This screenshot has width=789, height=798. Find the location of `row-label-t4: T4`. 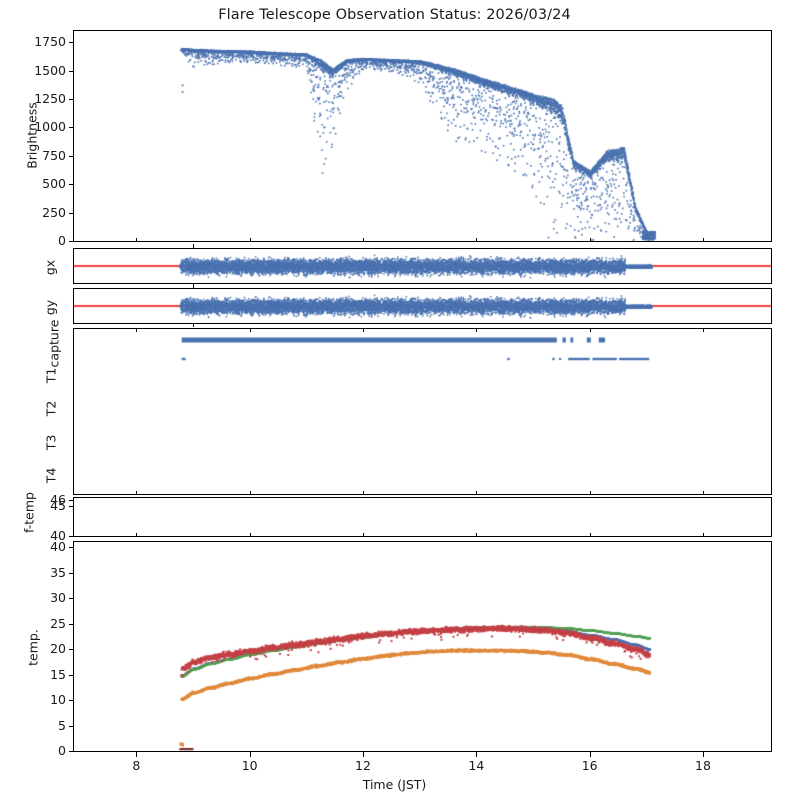

row-label-t4: T4 is located at coordinates (51, 475).